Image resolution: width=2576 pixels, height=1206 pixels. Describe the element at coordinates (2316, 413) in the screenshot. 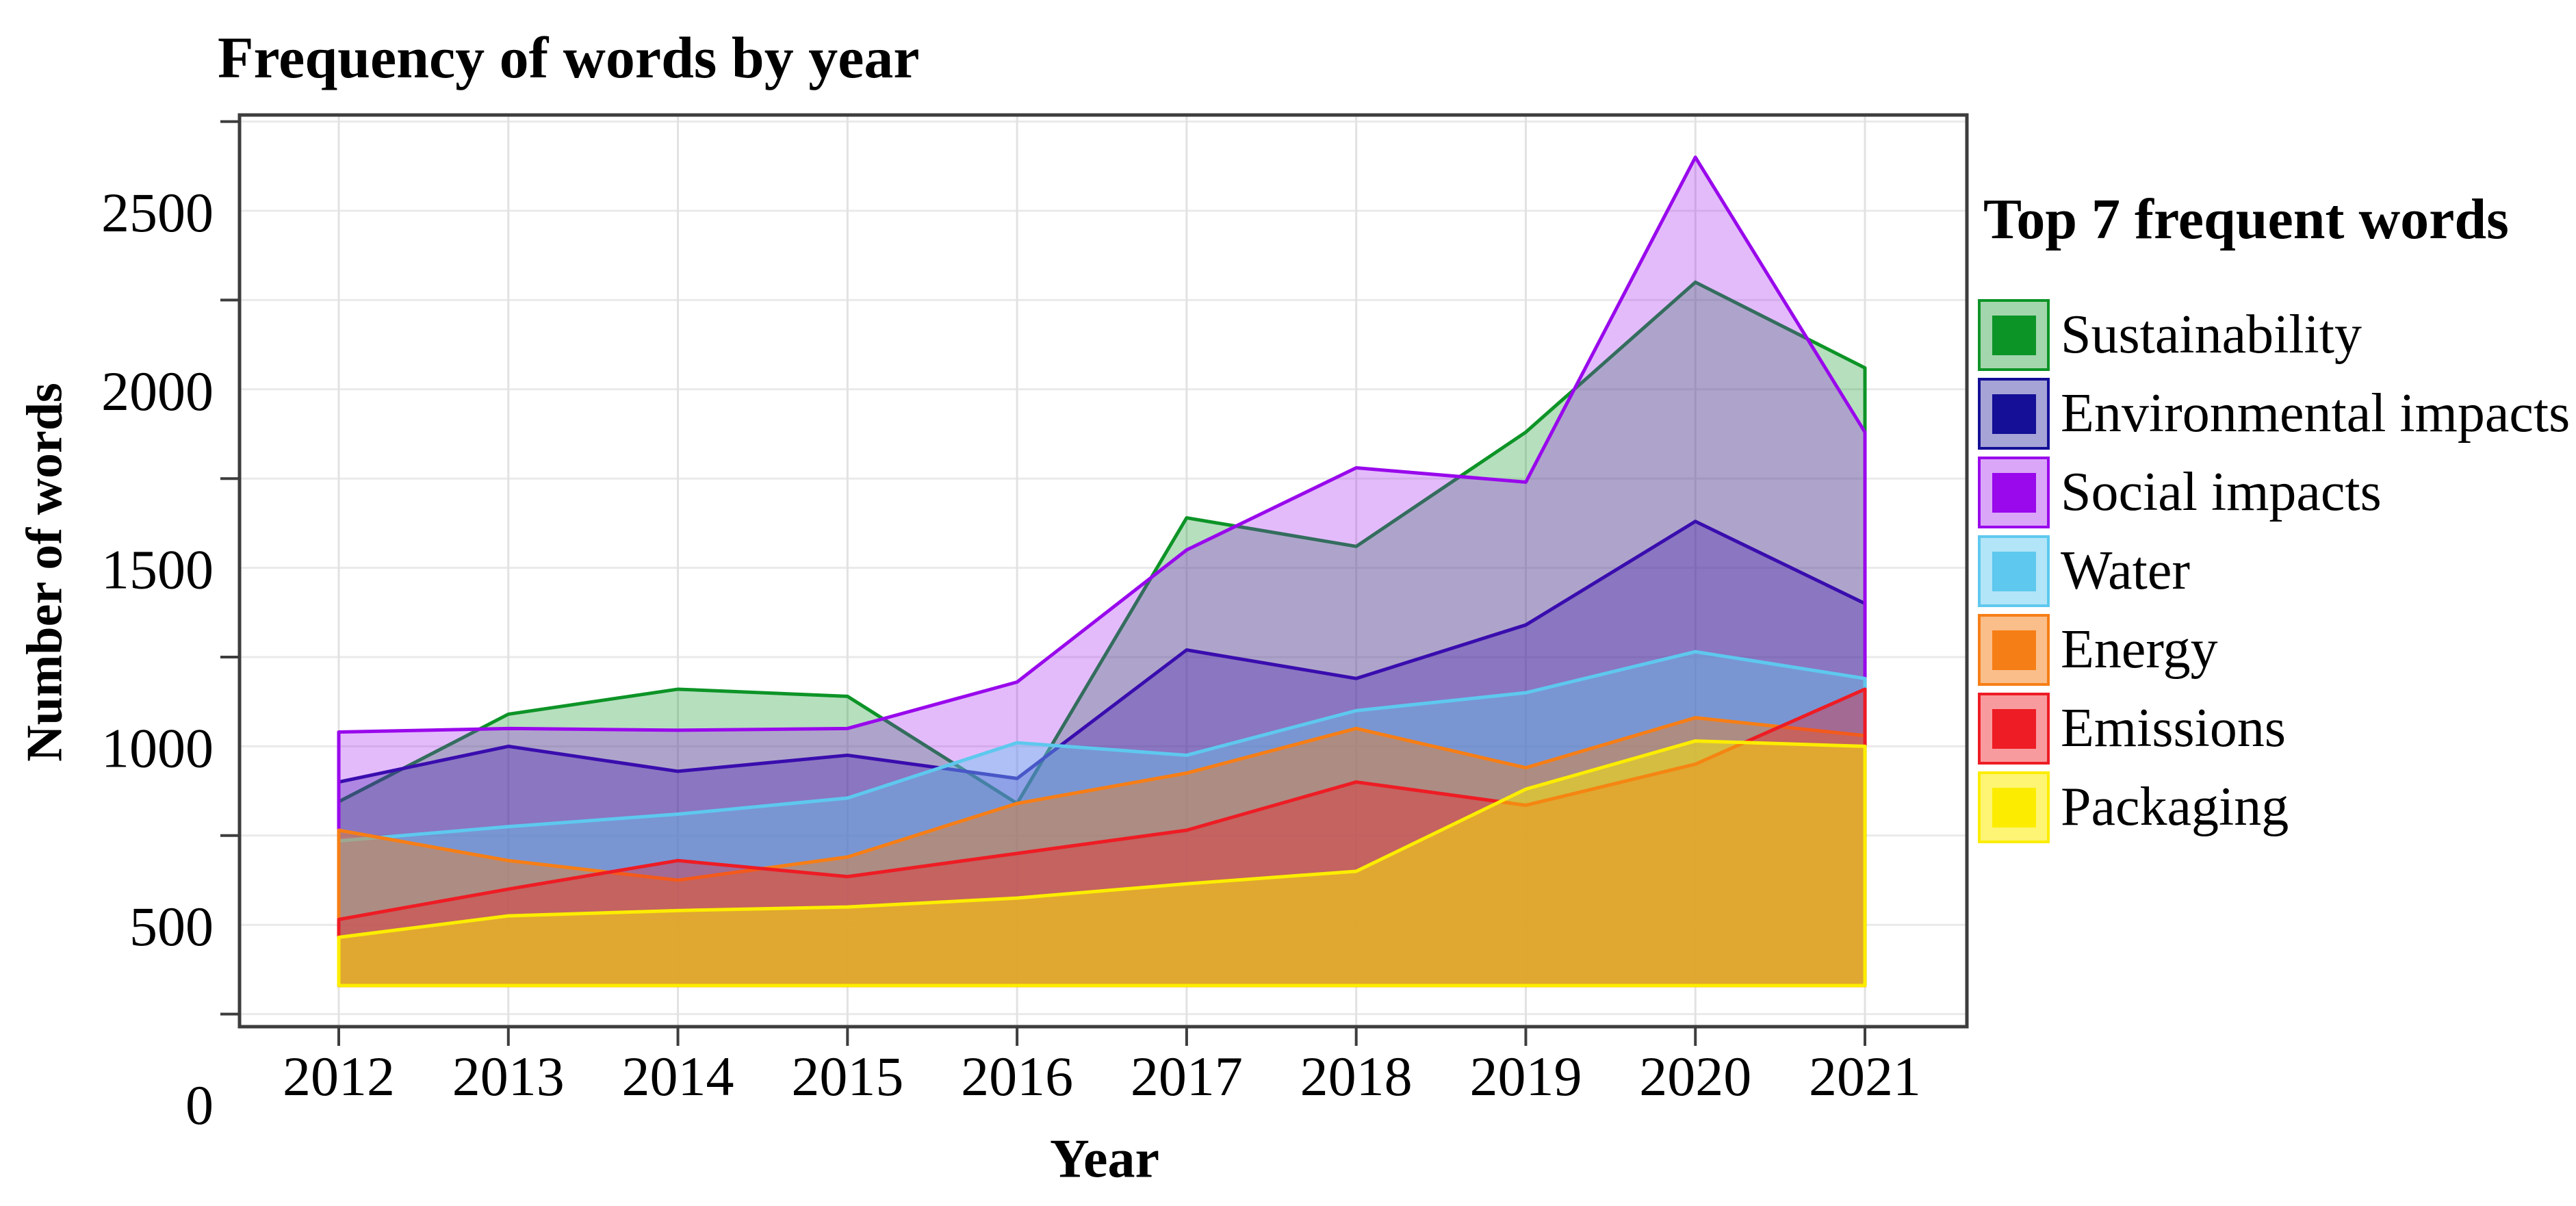

I see `legend-label: Environmental impacts` at that location.